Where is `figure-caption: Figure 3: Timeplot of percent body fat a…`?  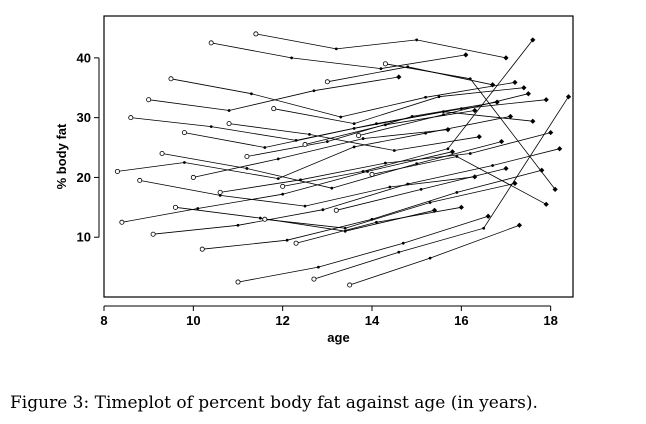
figure-caption: Figure 3: Timeplot of percent body fat a… is located at coordinates (274, 403).